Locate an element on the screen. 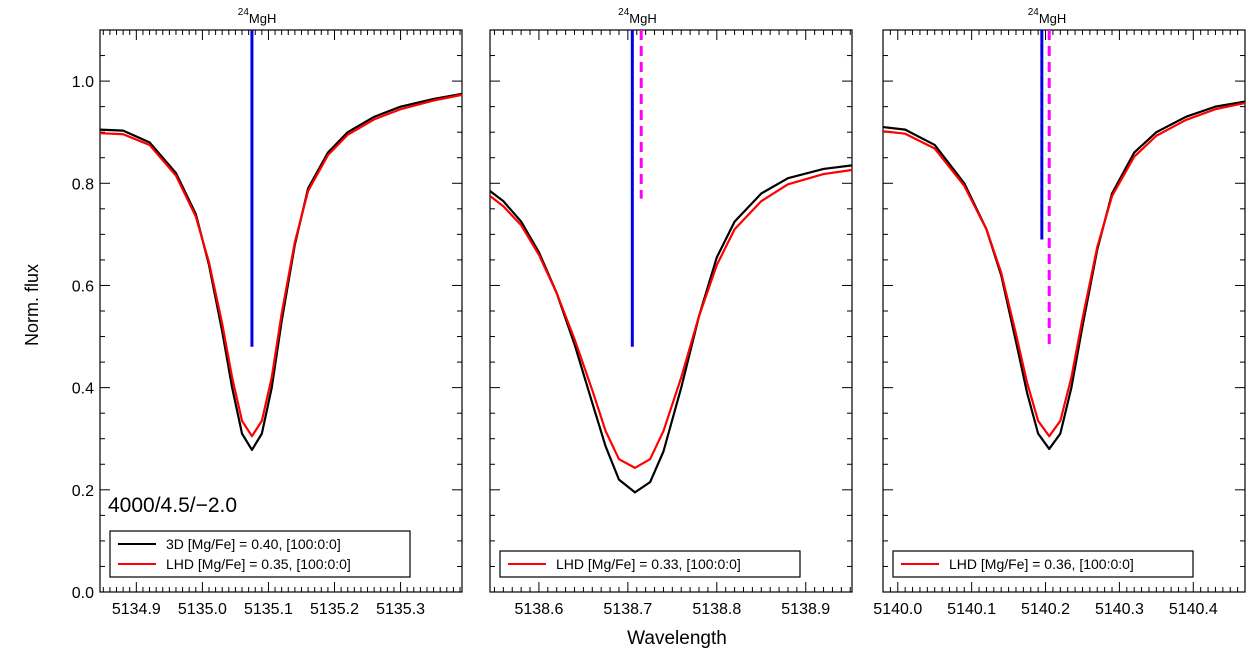  legend-label: LHD [Mg/Fe] = 0.35, [100:0:0] is located at coordinates (258, 564).